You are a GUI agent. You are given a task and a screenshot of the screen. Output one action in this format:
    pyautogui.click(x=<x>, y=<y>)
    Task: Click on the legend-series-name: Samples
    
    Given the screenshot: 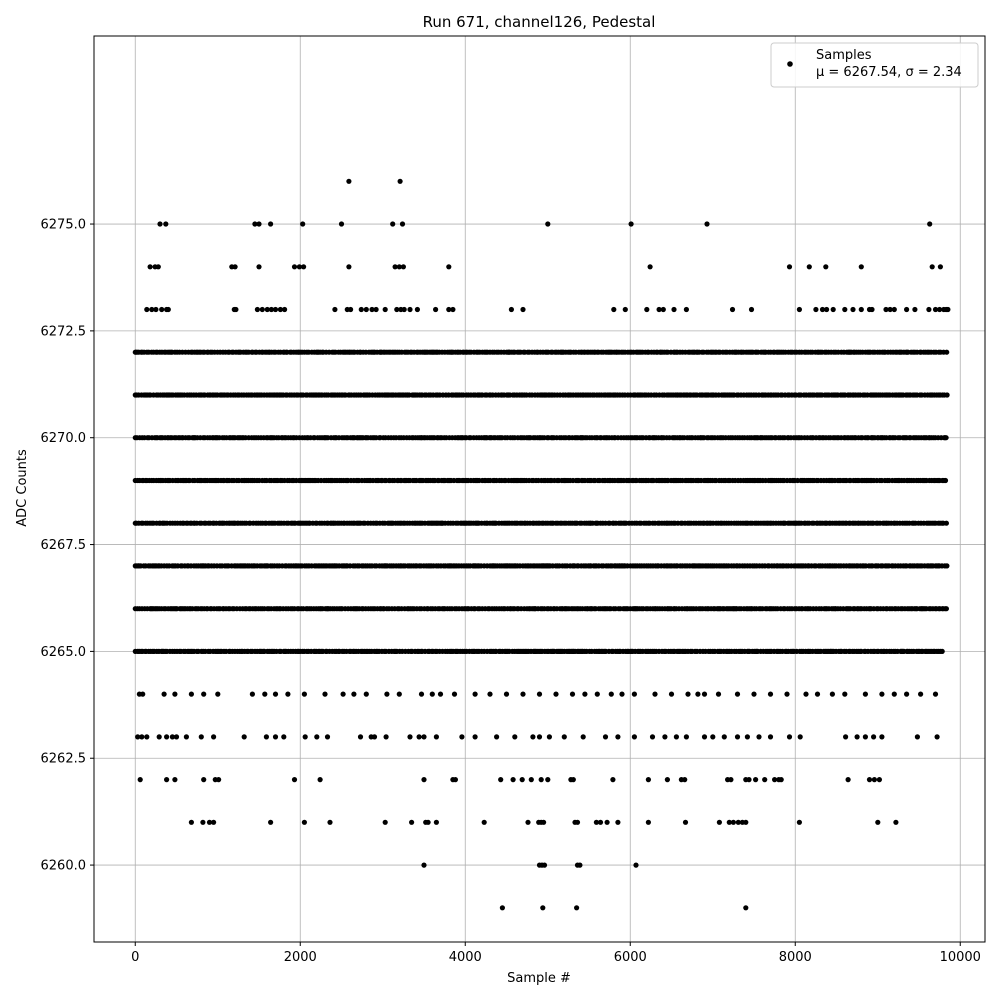 What is the action you would take?
    pyautogui.click(x=844, y=55)
    